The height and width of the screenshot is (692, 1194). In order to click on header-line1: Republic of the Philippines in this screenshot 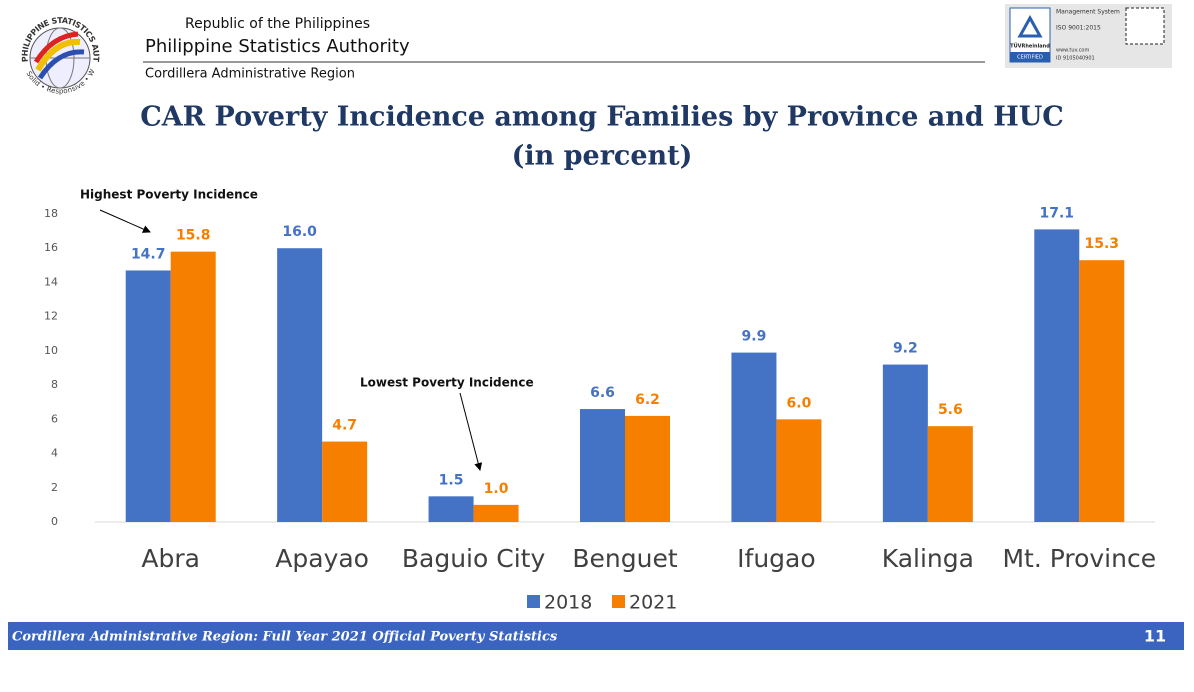, I will do `click(277, 24)`.